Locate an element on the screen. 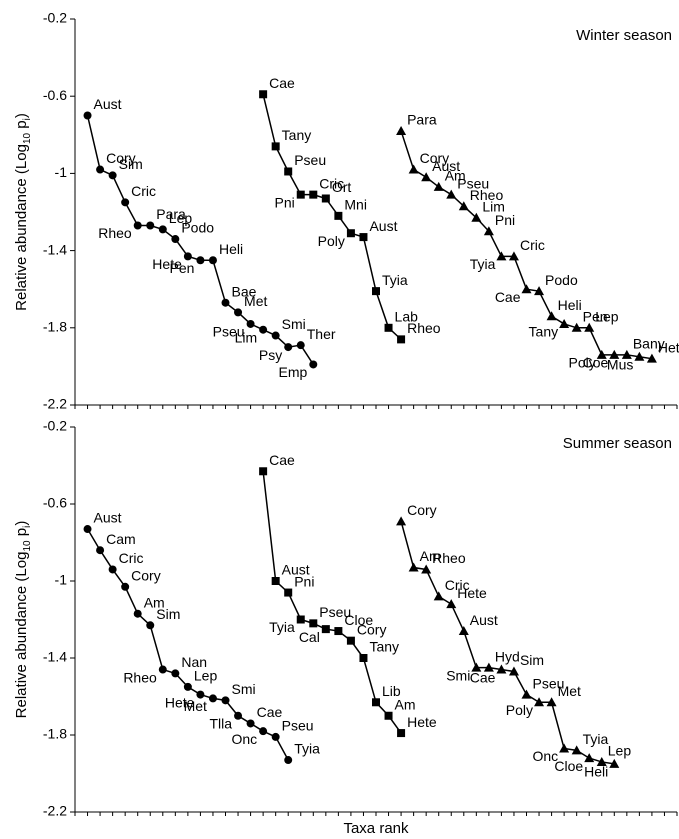  point-label: Bany is located at coordinates (649, 344).